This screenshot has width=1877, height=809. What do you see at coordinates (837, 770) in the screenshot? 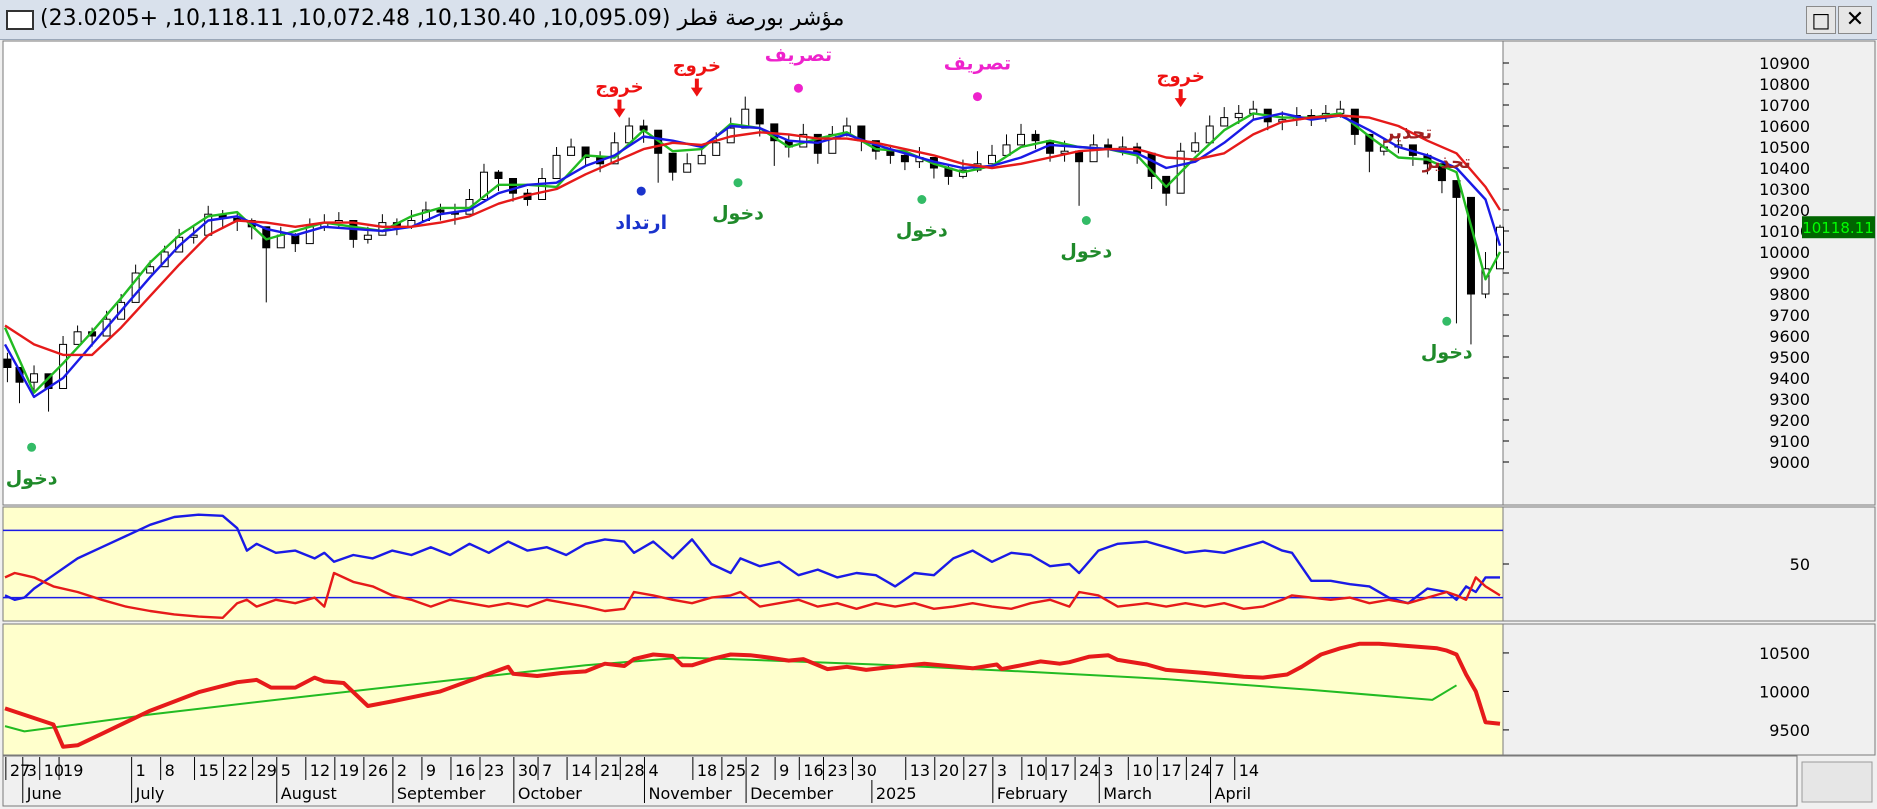
I see `day-label: 23` at bounding box center [837, 770].